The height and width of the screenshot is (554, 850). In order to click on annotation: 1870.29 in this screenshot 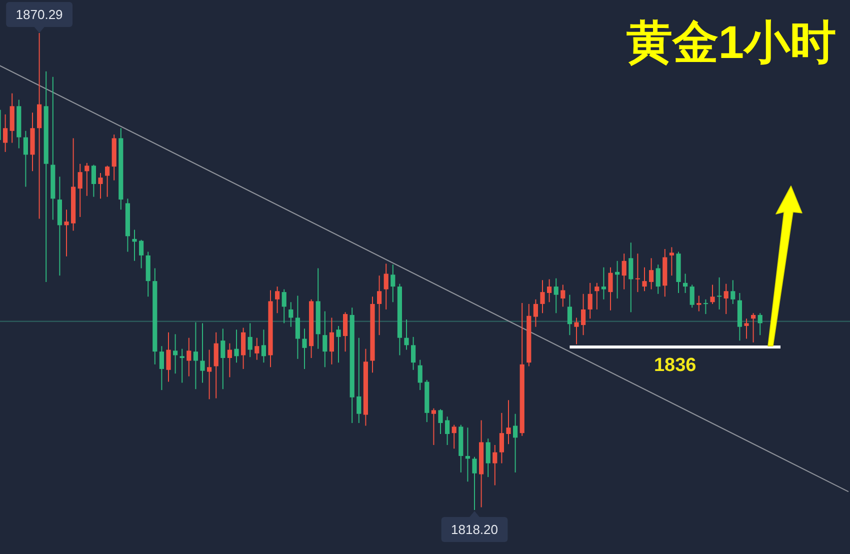, I will do `click(39, 14)`.